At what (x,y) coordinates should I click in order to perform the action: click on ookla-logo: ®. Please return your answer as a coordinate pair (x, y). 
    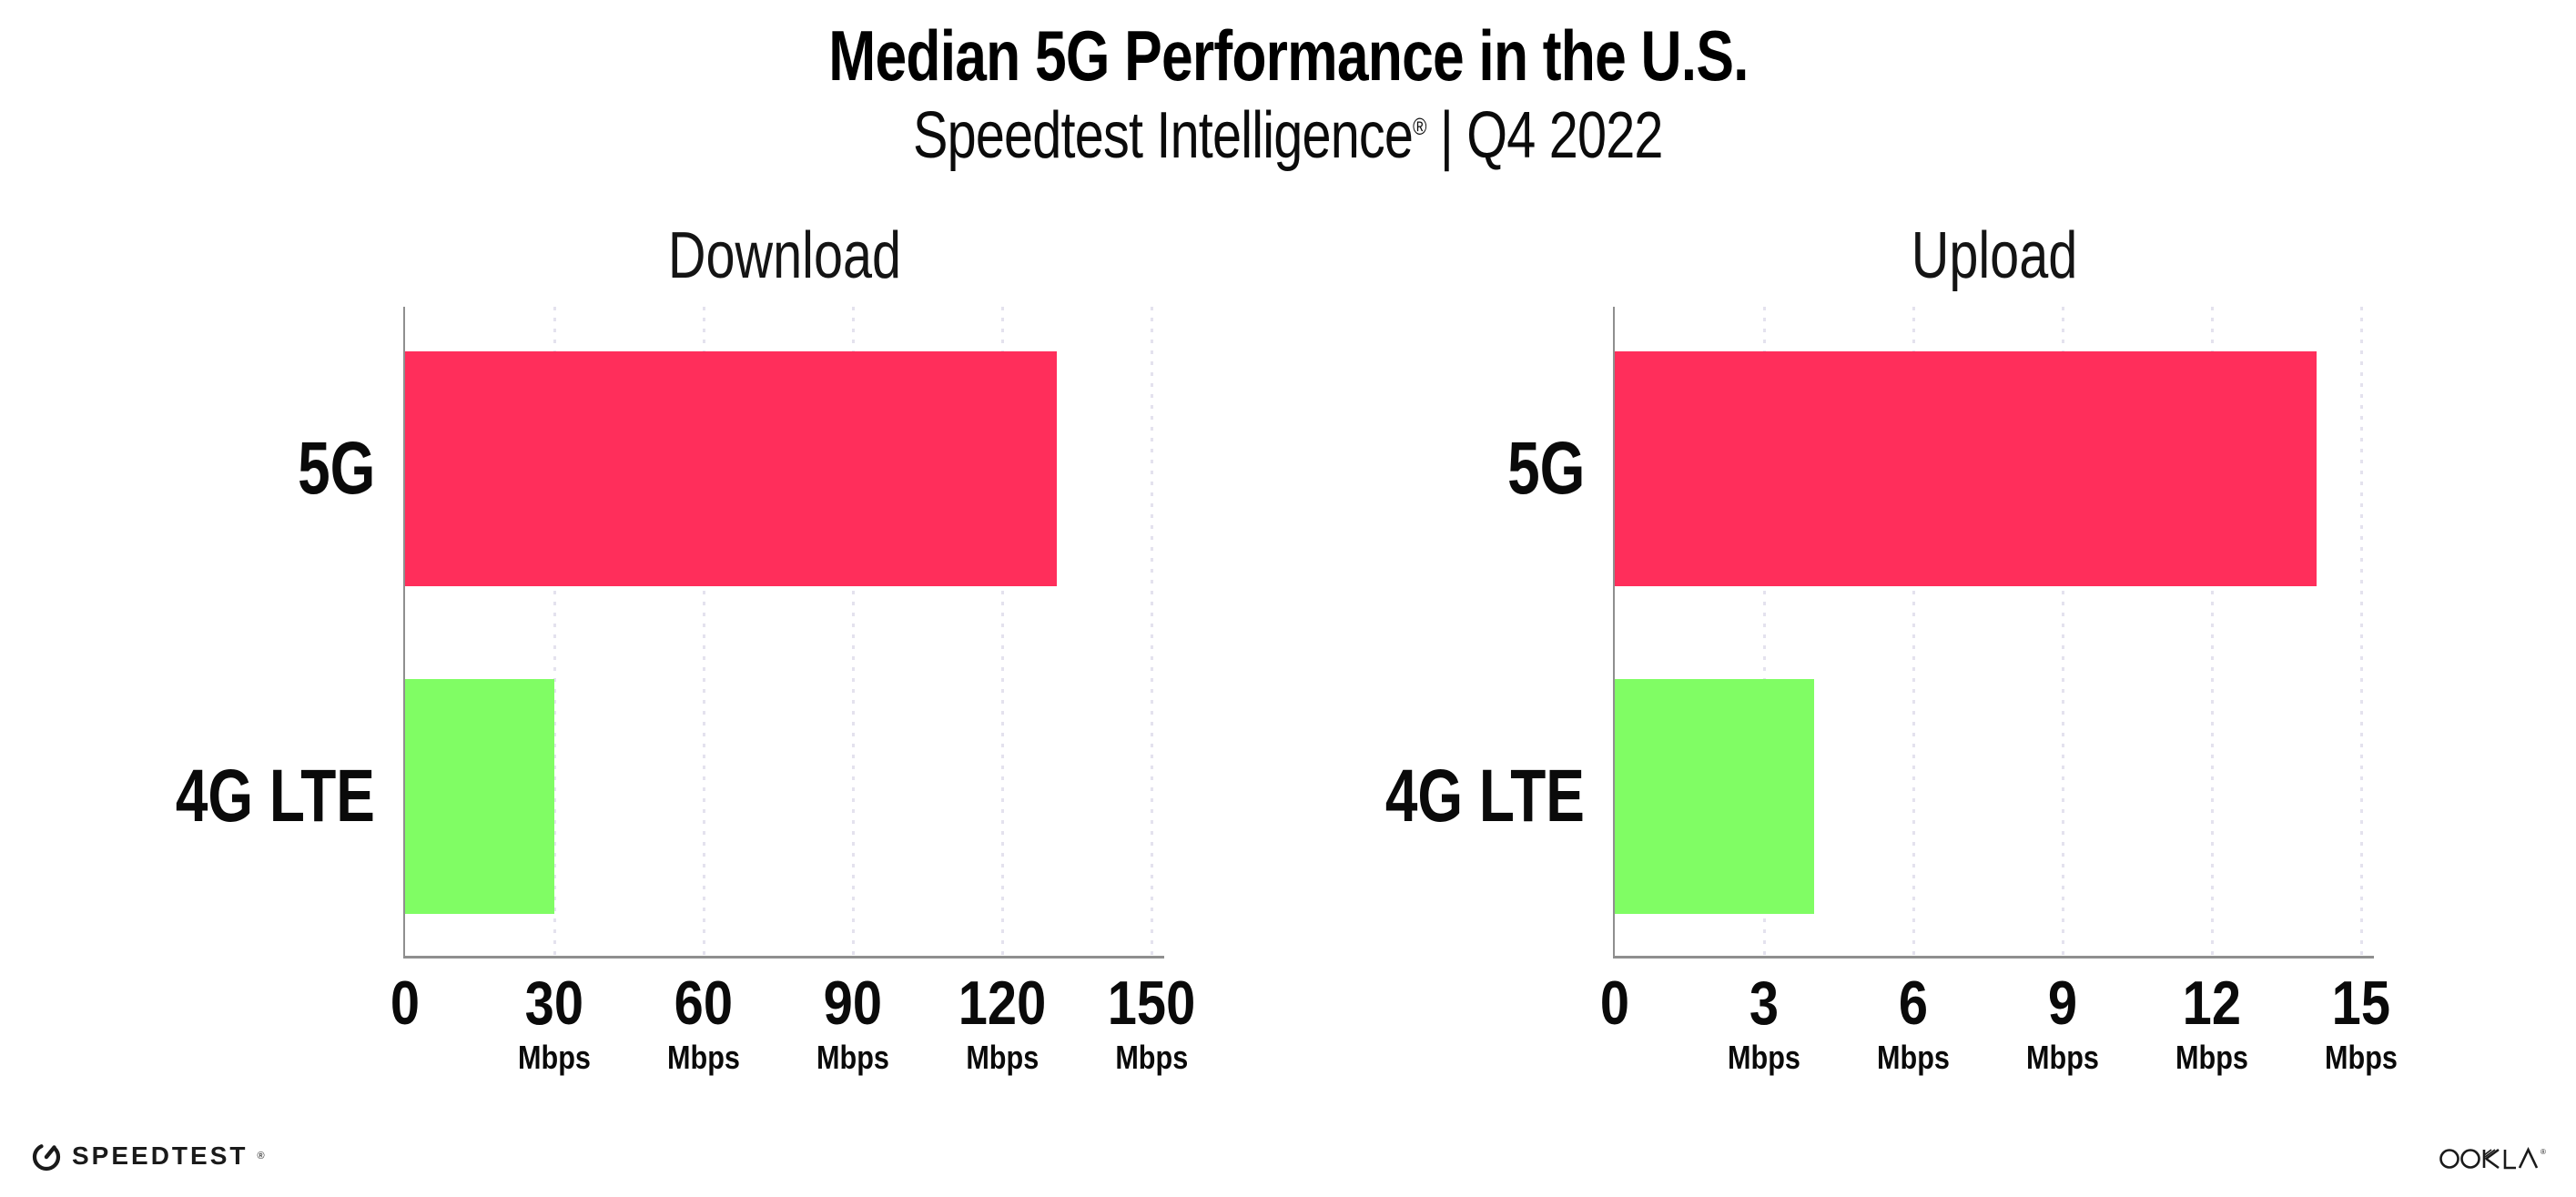
    Looking at the image, I should click on (2495, 1160).